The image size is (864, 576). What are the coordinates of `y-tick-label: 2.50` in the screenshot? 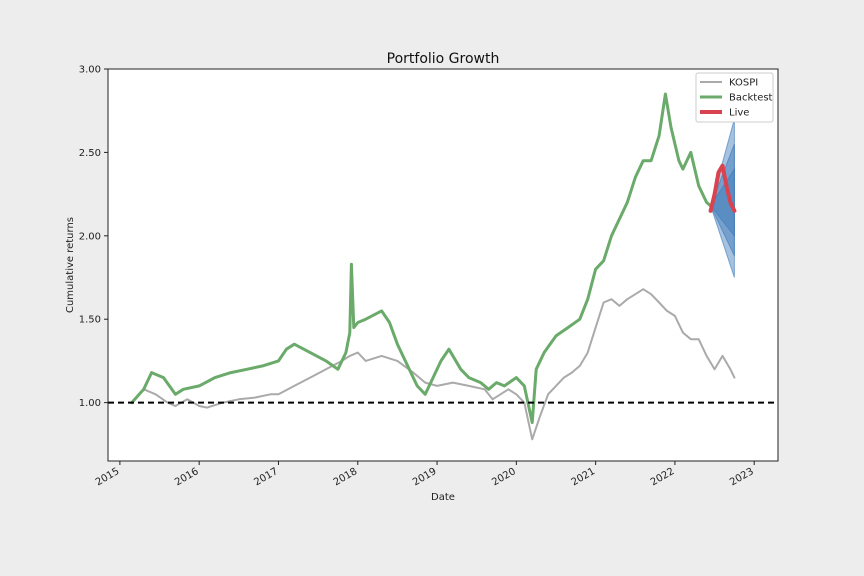 It's located at (90, 153).